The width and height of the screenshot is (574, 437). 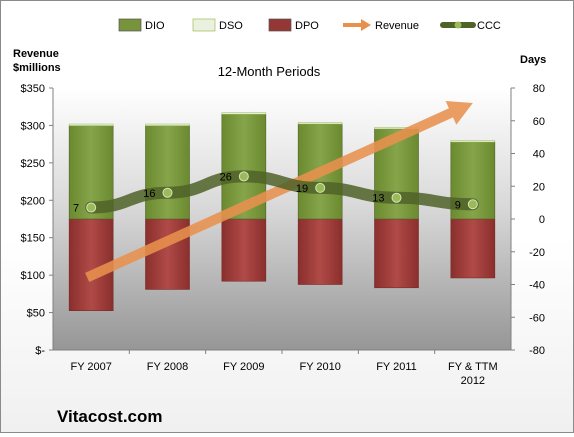 I want to click on legend-swatch-dso, so click(x=204, y=25).